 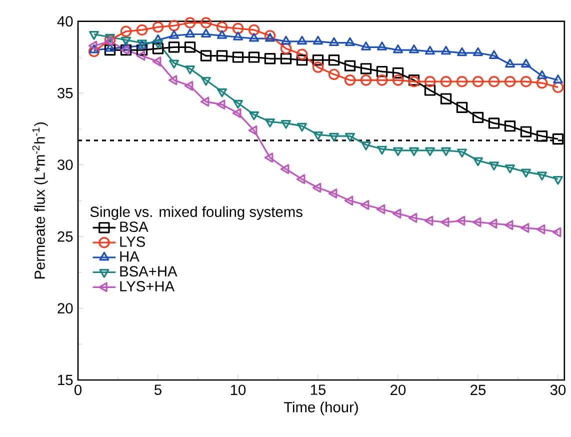 What do you see at coordinates (78, 390) in the screenshot?
I see `x-tick-label: 0` at bounding box center [78, 390].